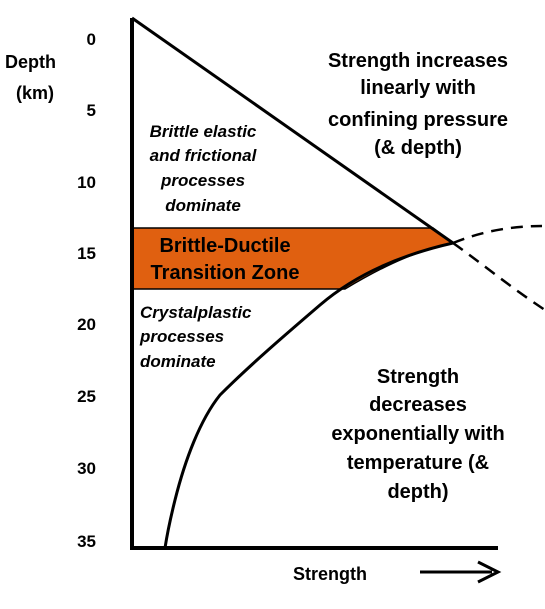  Describe the element at coordinates (224, 246) in the screenshot. I see `transition-label-line: Brittle-Ductile` at that location.